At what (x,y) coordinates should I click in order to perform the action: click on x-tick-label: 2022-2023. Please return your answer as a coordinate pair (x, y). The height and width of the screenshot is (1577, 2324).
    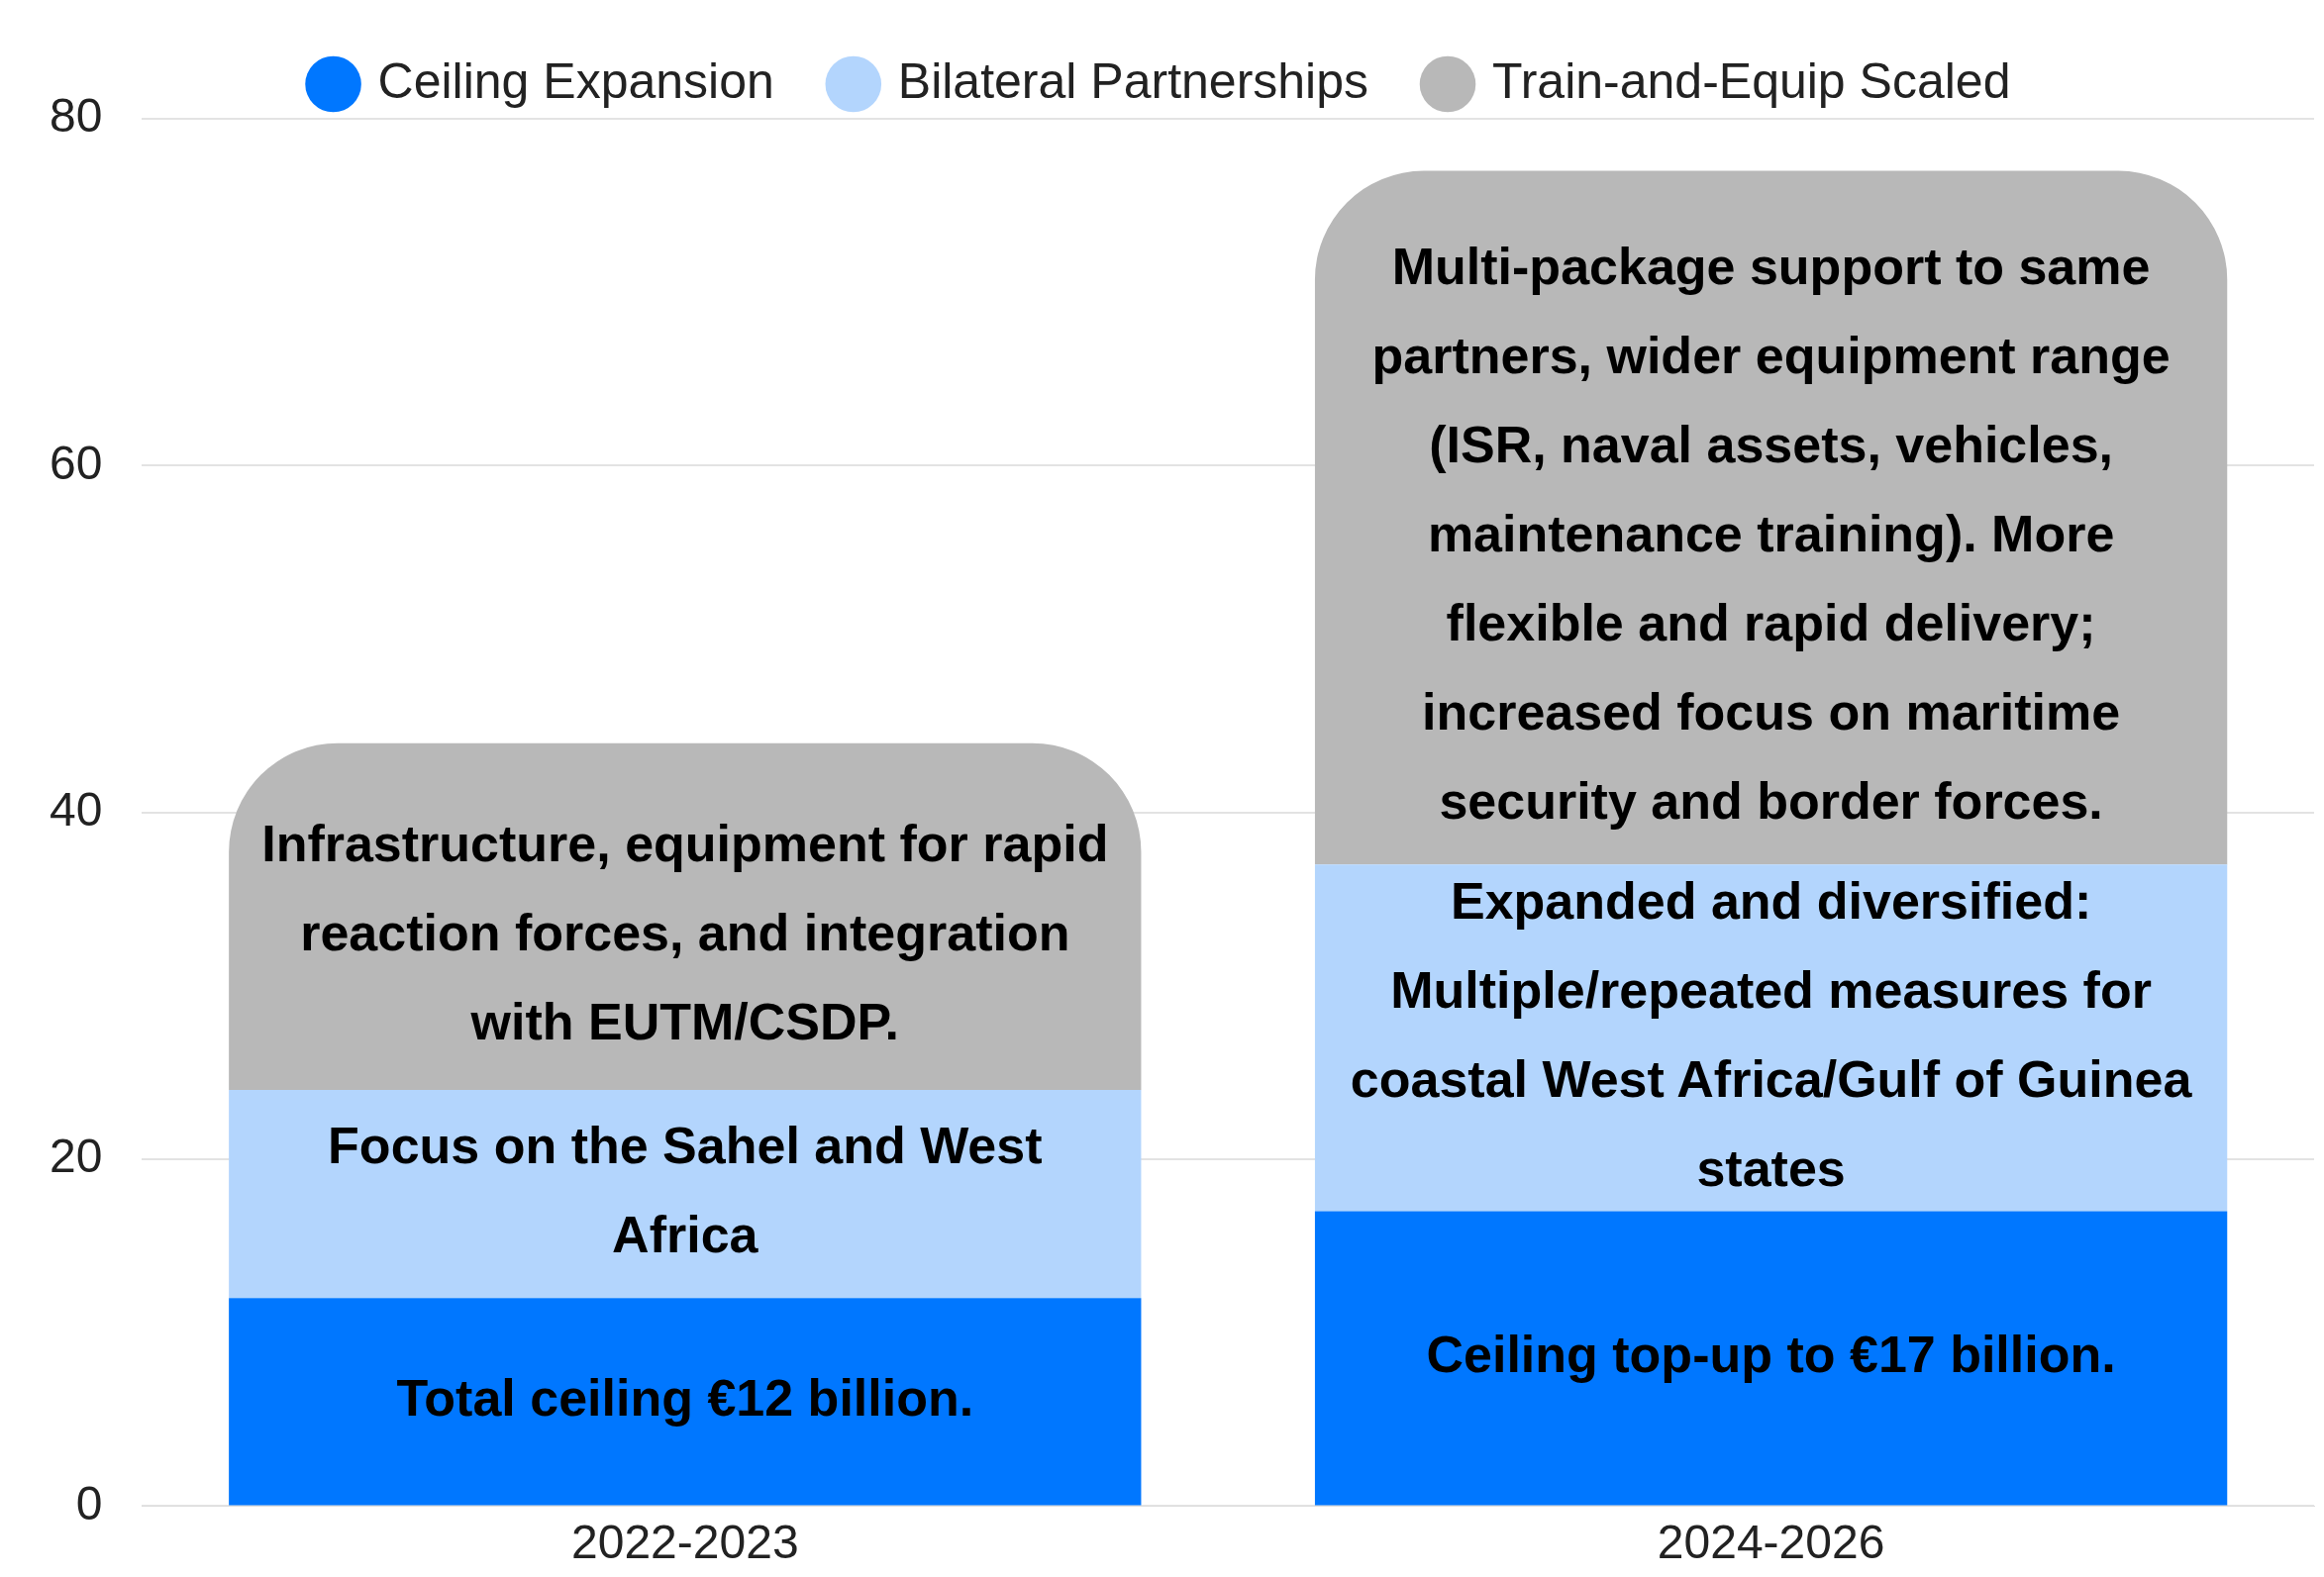
    Looking at the image, I should click on (685, 1542).